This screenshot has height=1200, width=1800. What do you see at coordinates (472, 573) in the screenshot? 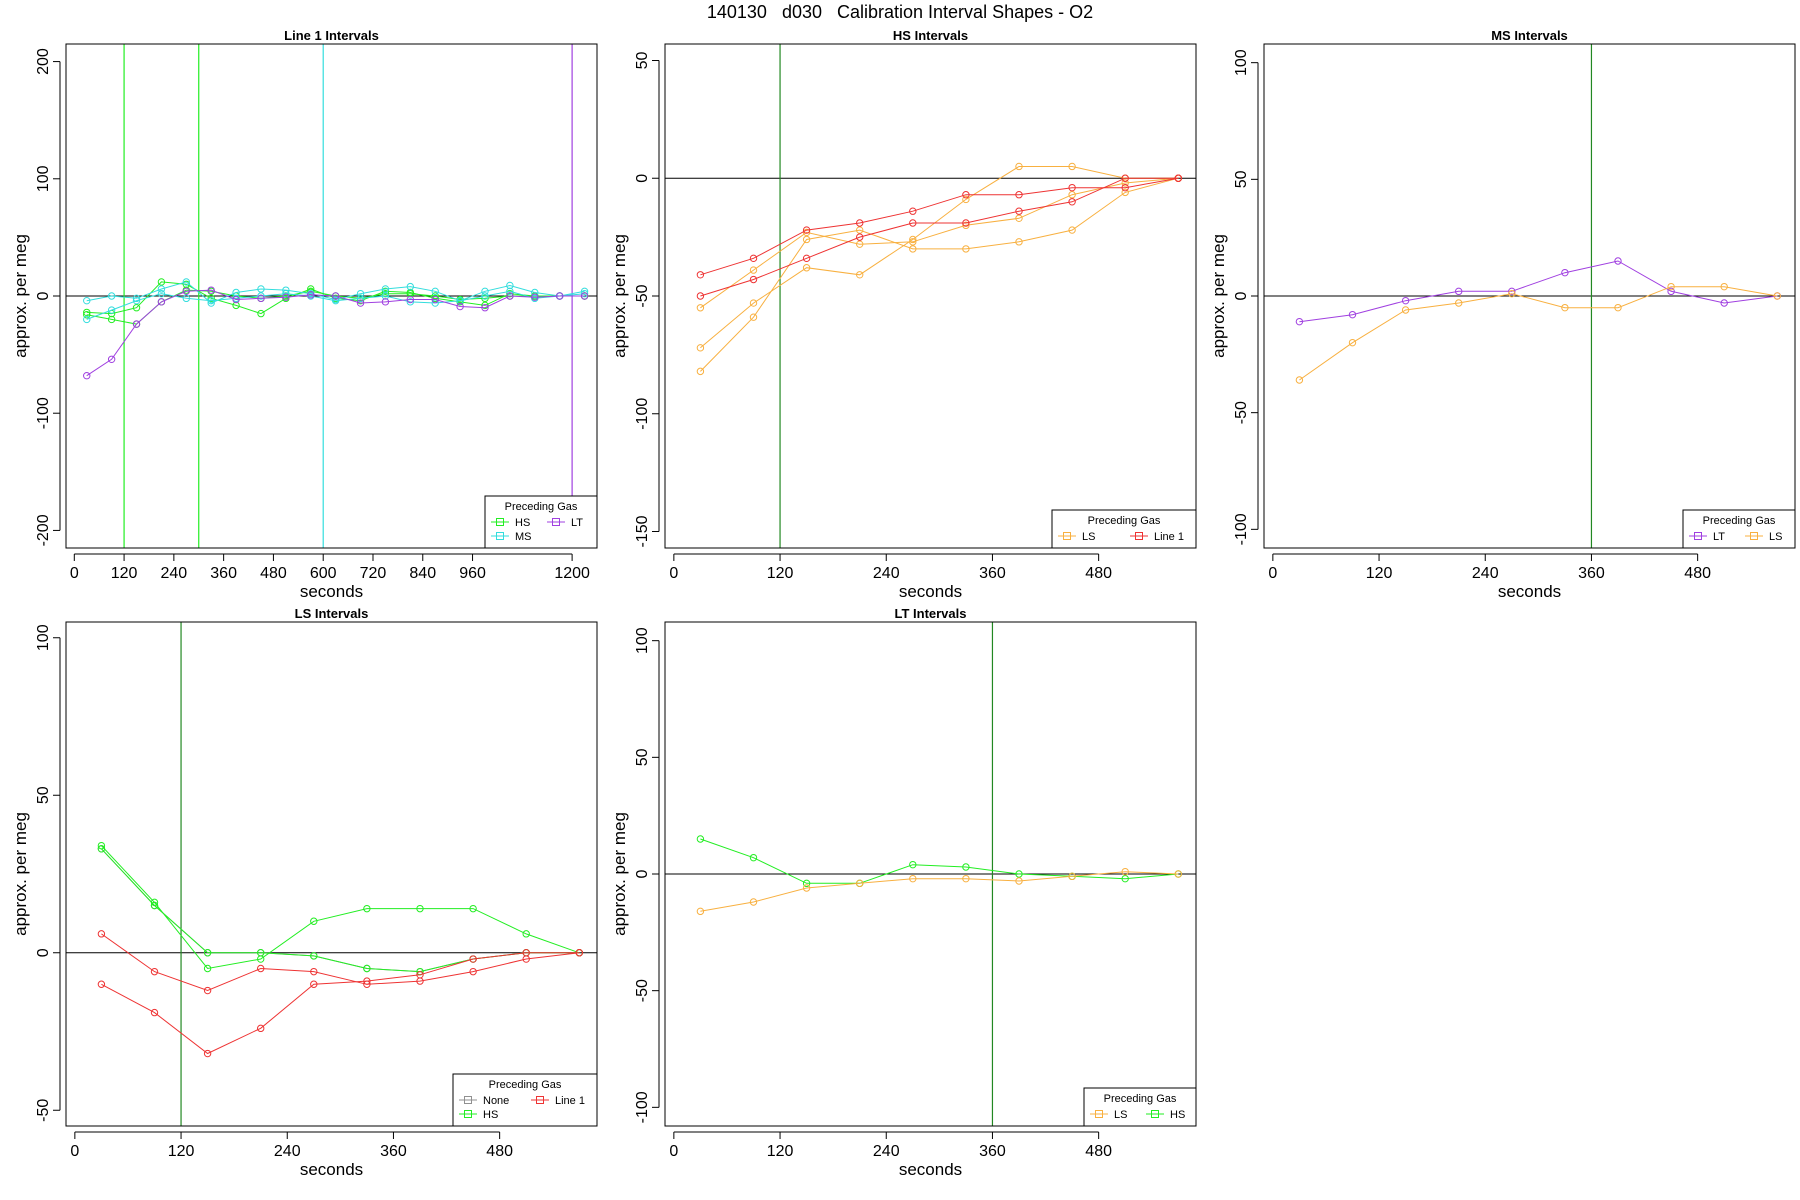
I see `x-tick-label: 960` at bounding box center [472, 573].